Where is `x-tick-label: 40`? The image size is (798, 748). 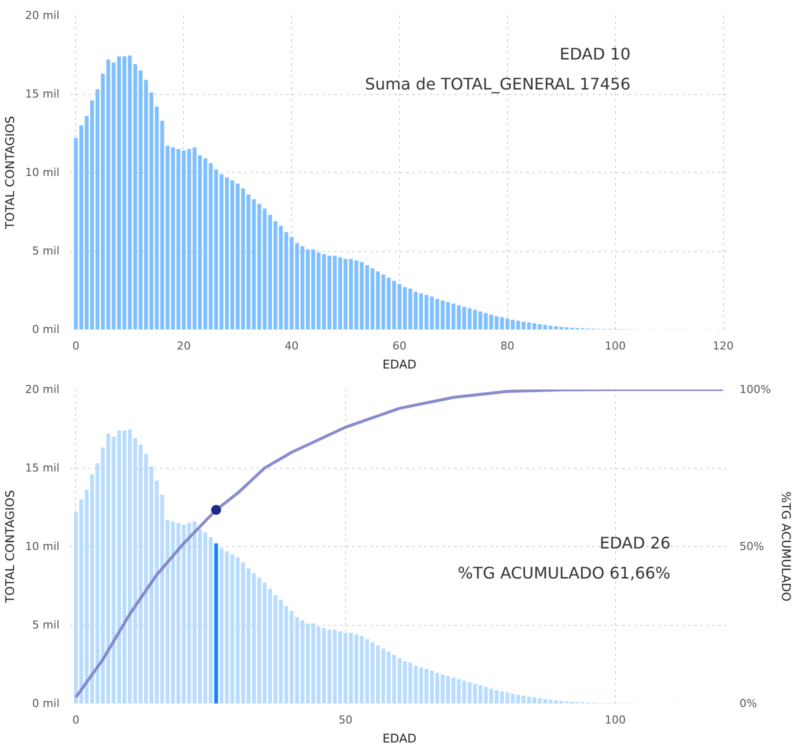 x-tick-label: 40 is located at coordinates (291, 346).